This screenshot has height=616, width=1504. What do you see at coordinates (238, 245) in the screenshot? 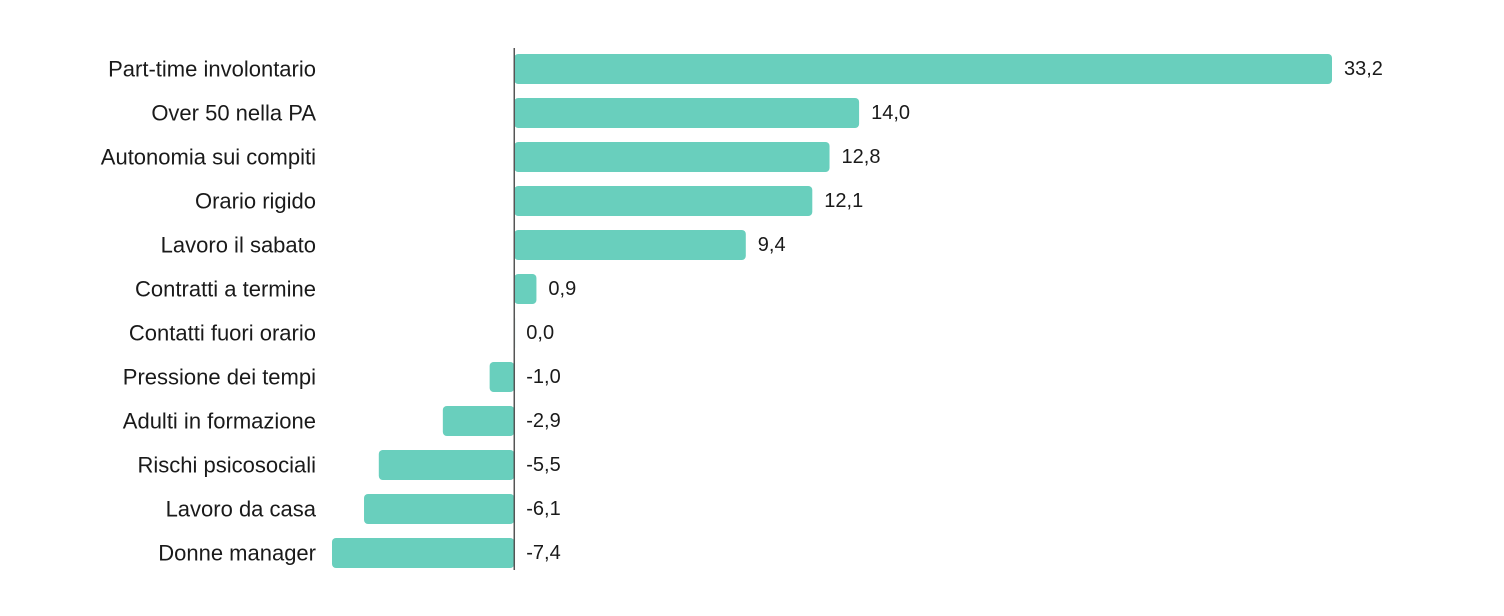
I see `category-label-4: Lavoro il sabato` at bounding box center [238, 245].